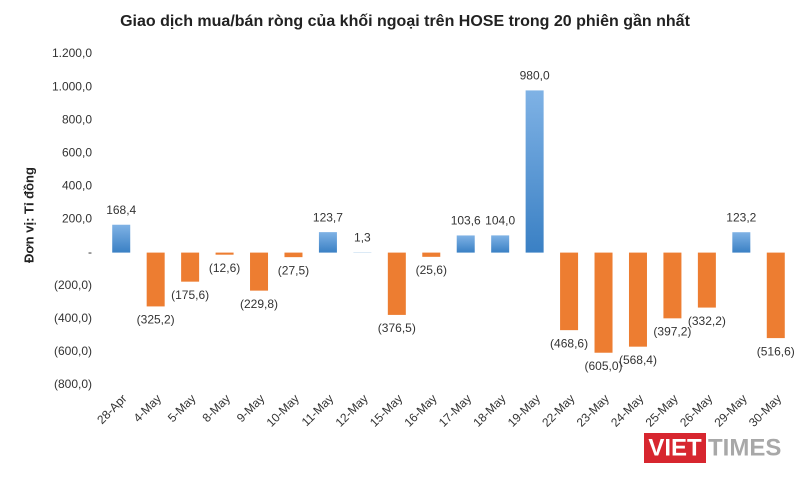 This screenshot has width=810, height=478. Describe the element at coordinates (190, 295) in the screenshot. I see `data-label: (175,6)` at that location.